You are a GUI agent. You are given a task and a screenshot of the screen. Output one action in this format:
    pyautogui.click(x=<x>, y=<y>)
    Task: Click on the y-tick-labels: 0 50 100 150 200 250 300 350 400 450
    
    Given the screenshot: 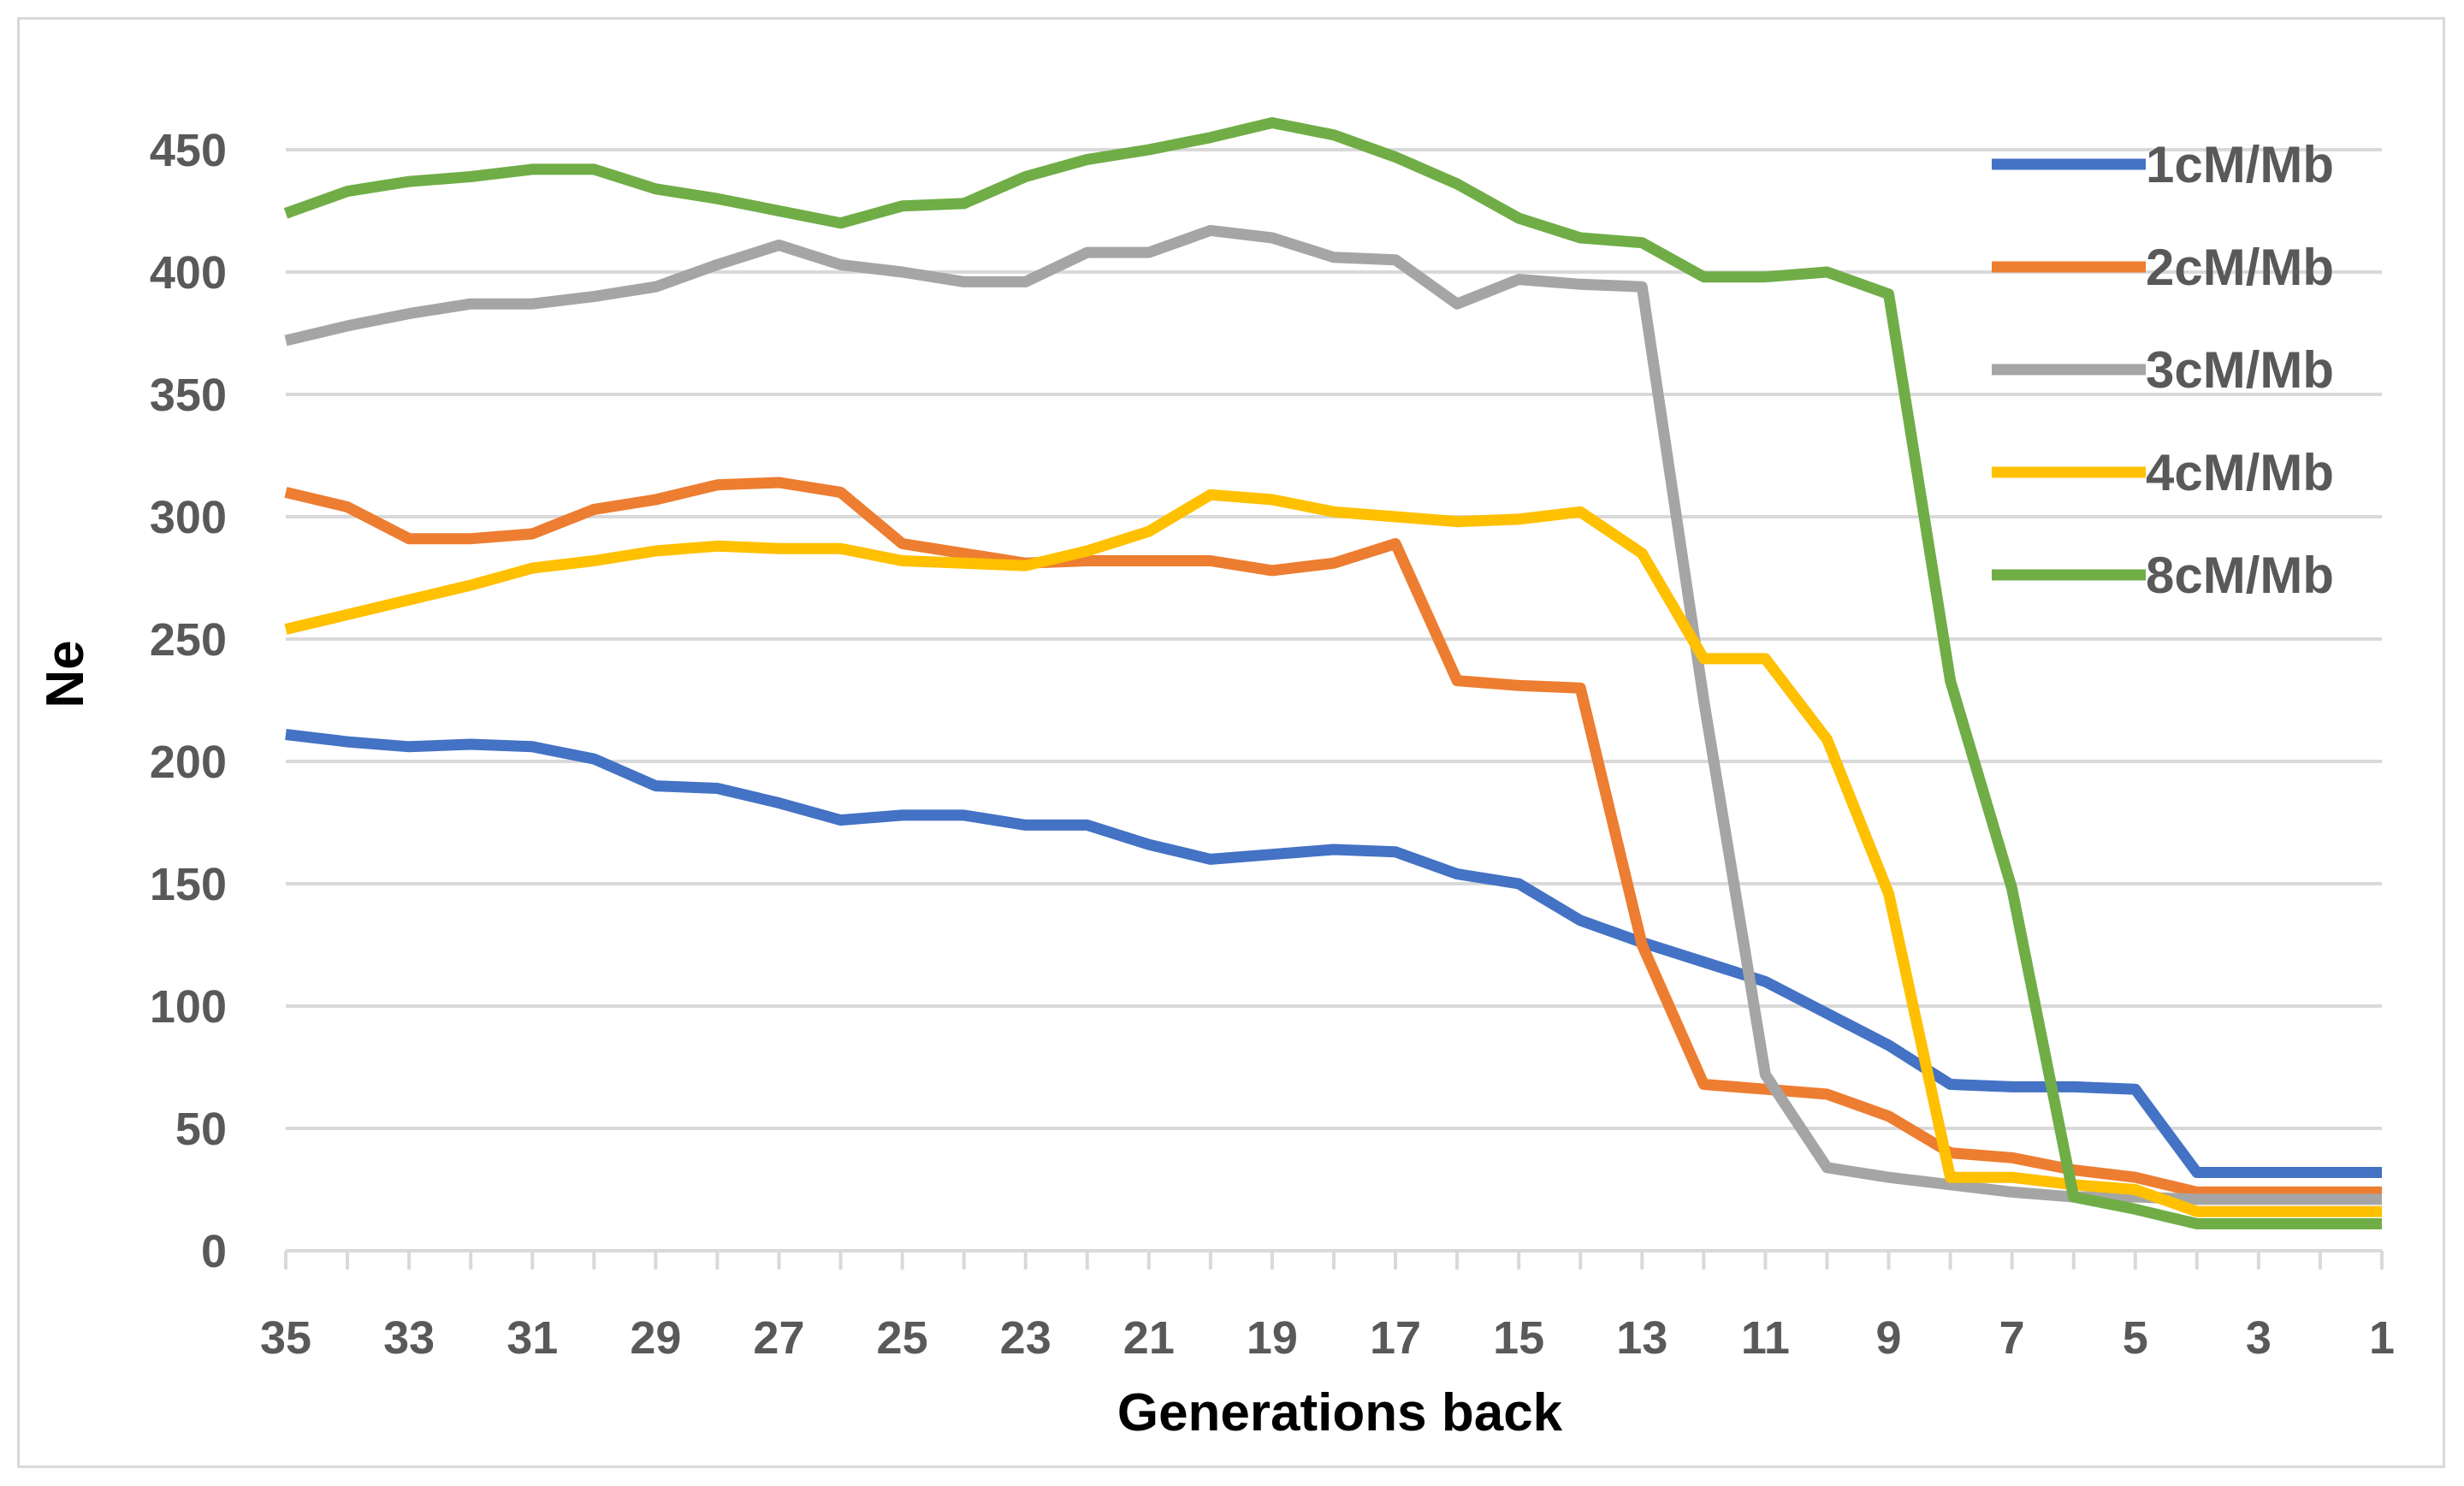 What is the action you would take?
    pyautogui.click(x=188, y=701)
    